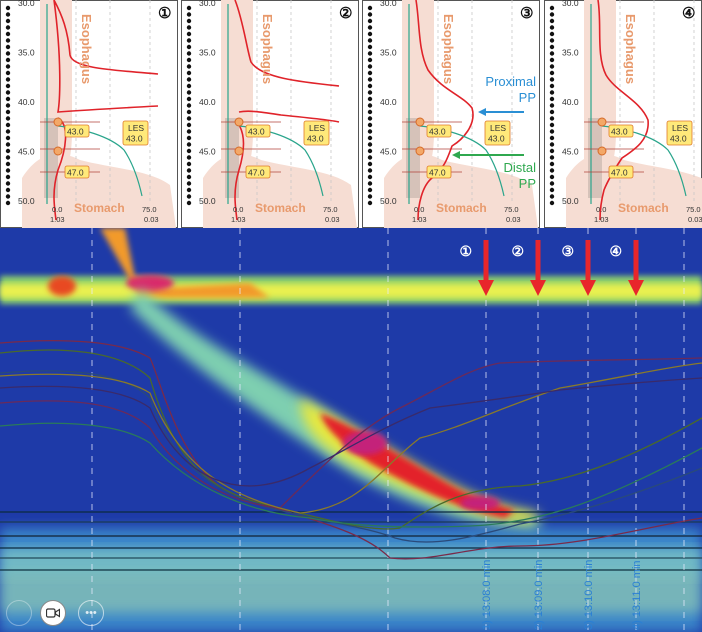 Image resolution: width=702 pixels, height=632 pixels. Describe the element at coordinates (487, 595) in the screenshot. I see `time-marker-label: 1) 13:08.0 min` at that location.